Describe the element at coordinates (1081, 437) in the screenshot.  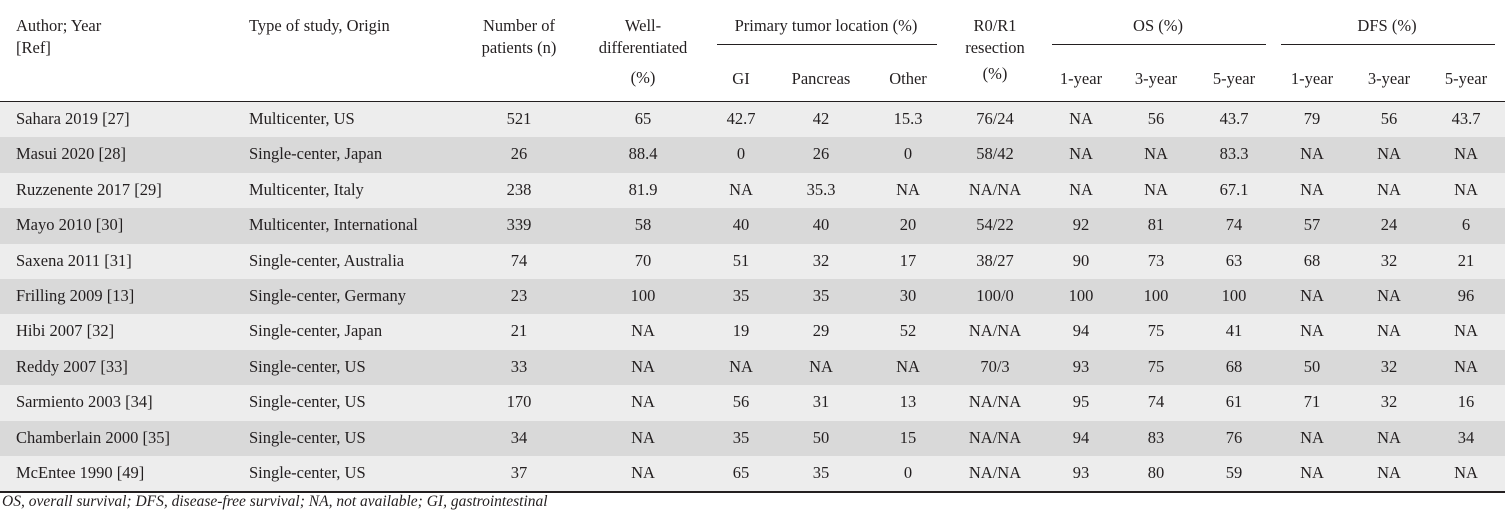
I see `cell-os-1year: 94` at that location.